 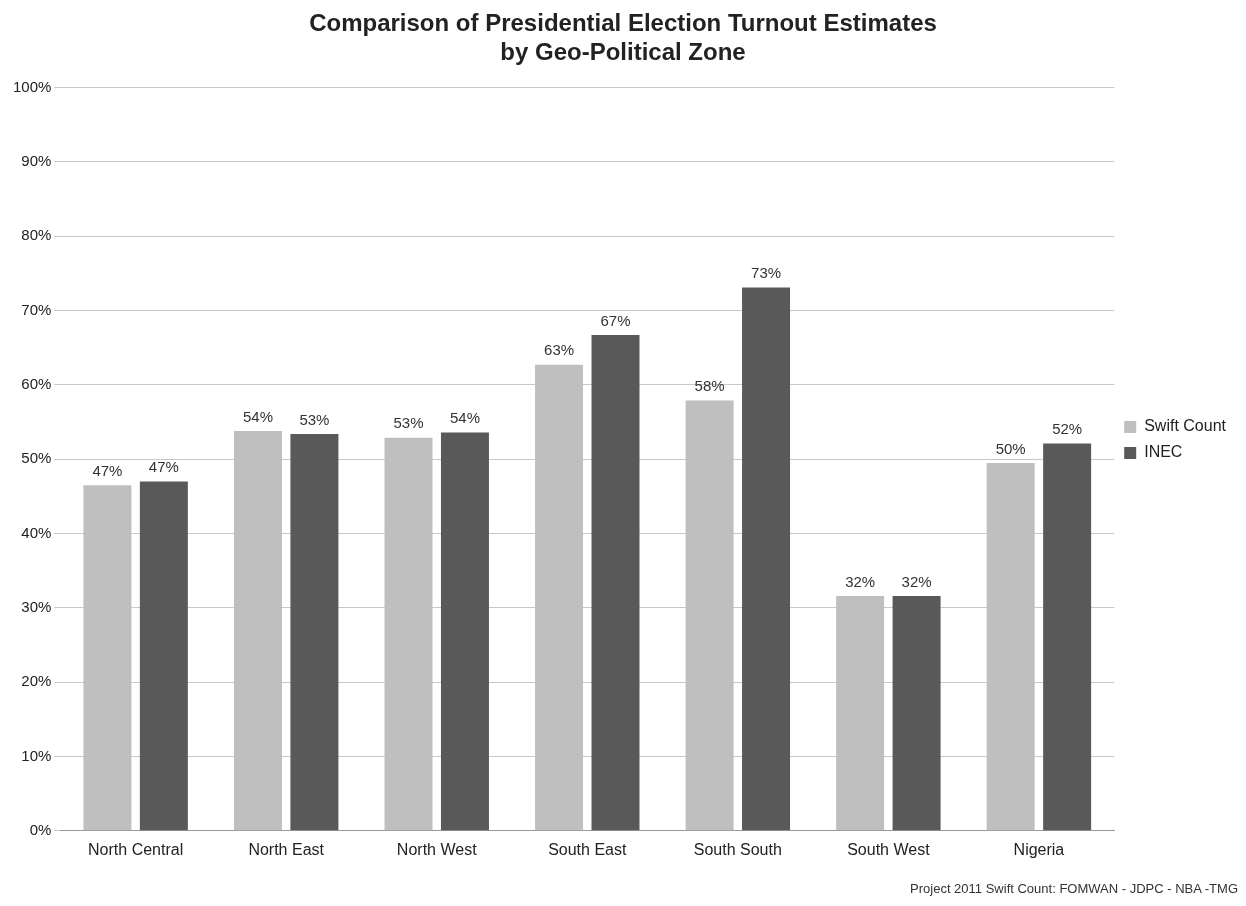 What do you see at coordinates (286, 849) in the screenshot?
I see `x-tick-label: North East` at bounding box center [286, 849].